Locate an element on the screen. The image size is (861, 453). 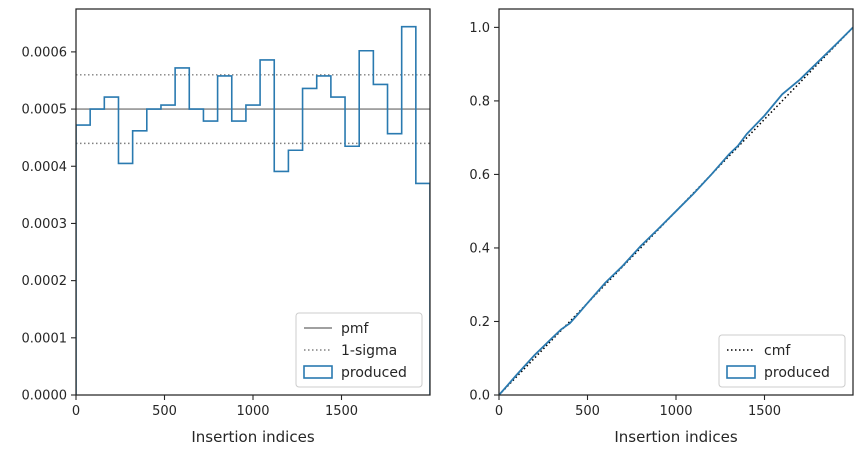
legend-label-cmf: cmf is located at coordinates (777, 351).